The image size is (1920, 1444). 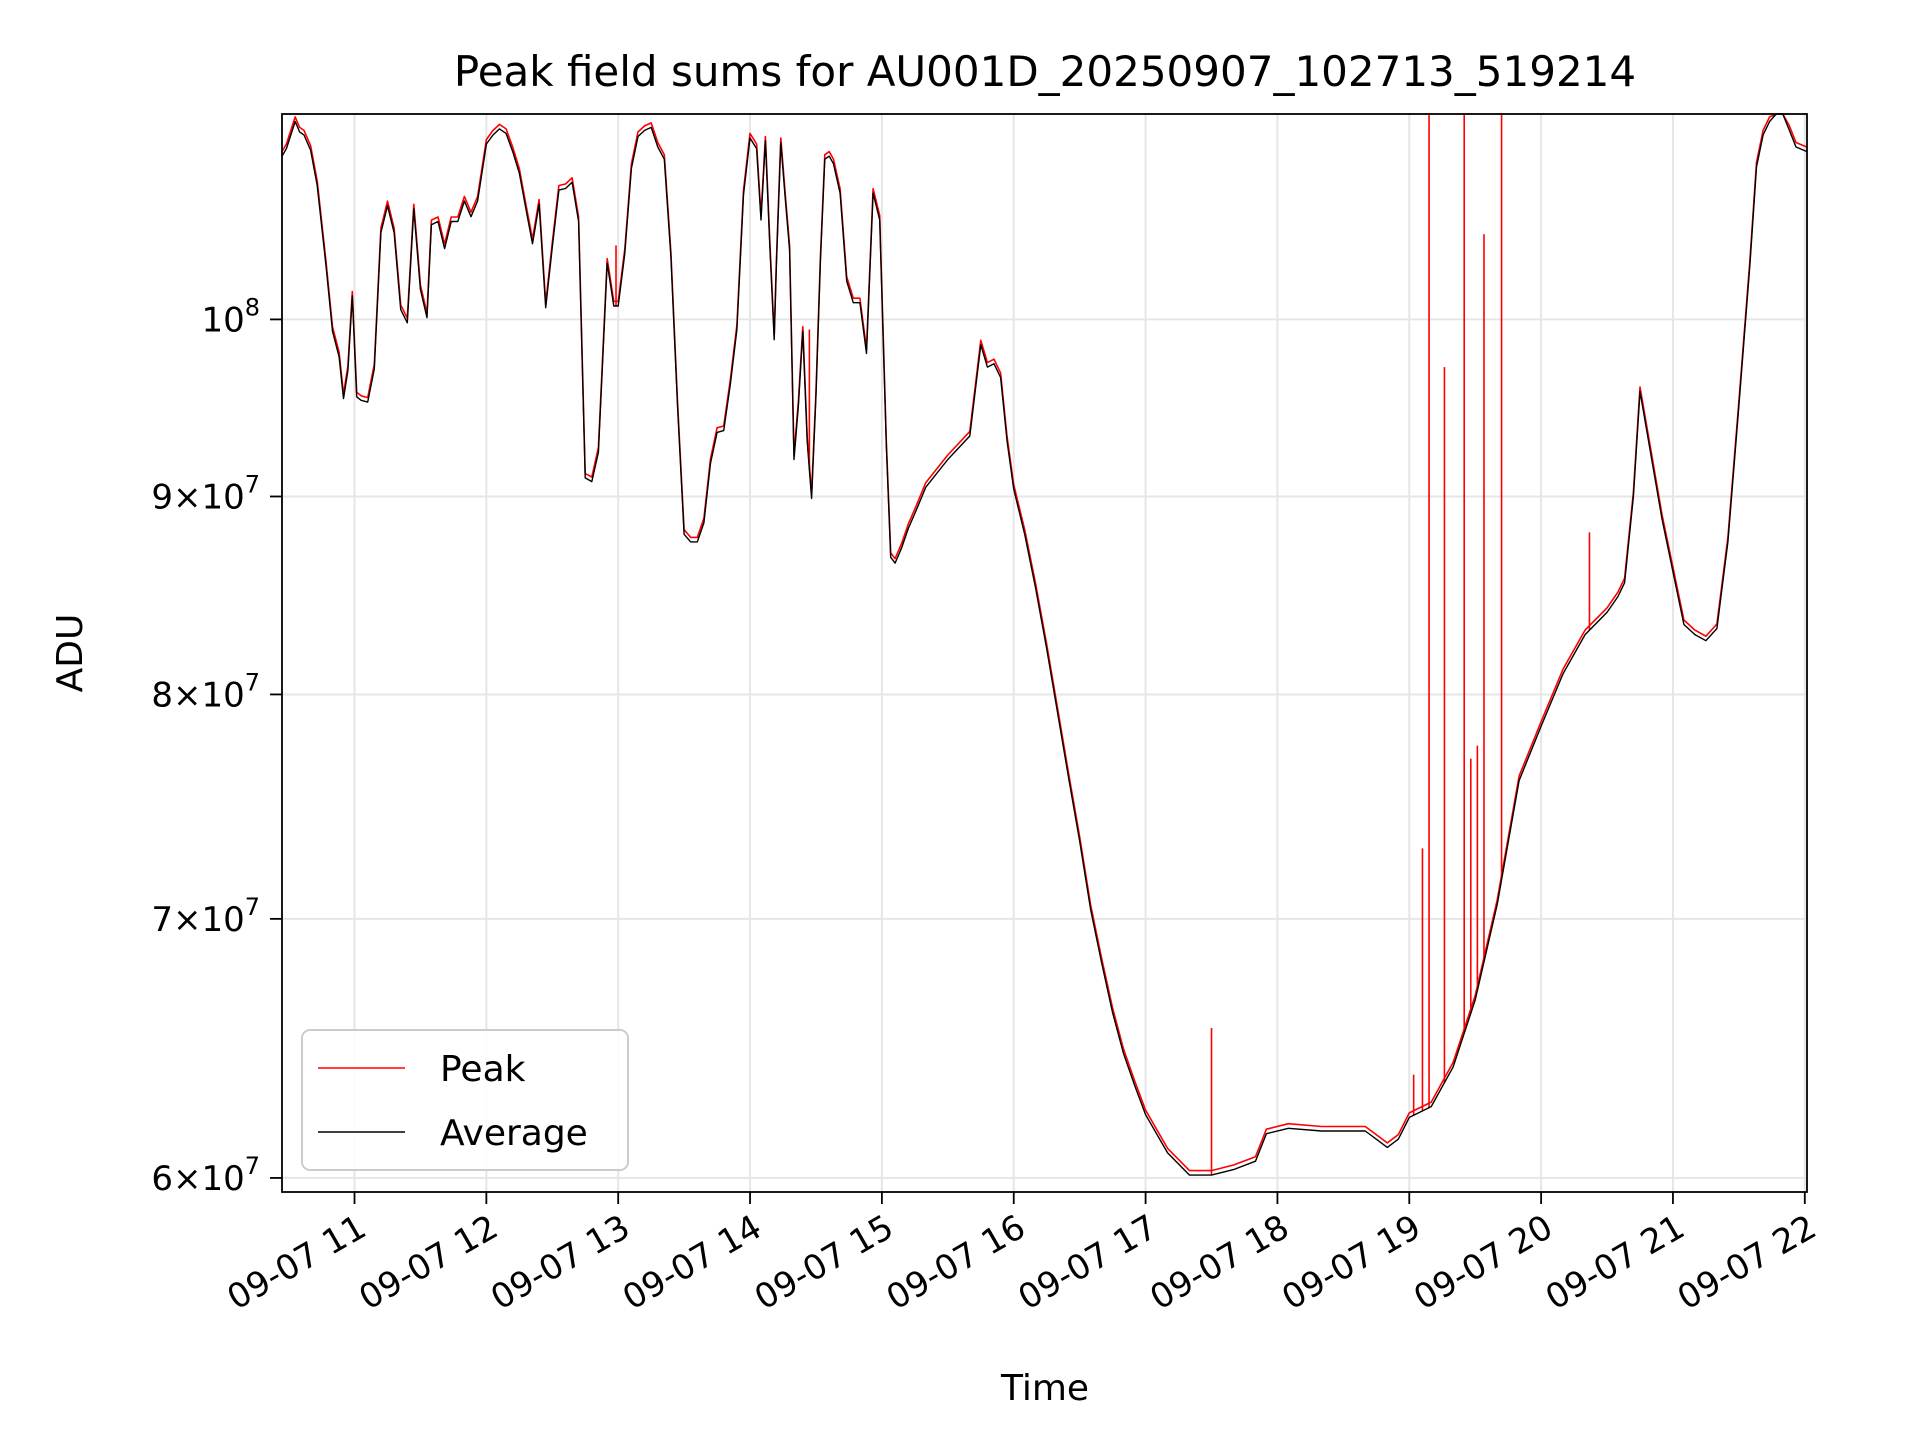 I want to click on legend-peak-label: Peak, so click(x=483, y=1069).